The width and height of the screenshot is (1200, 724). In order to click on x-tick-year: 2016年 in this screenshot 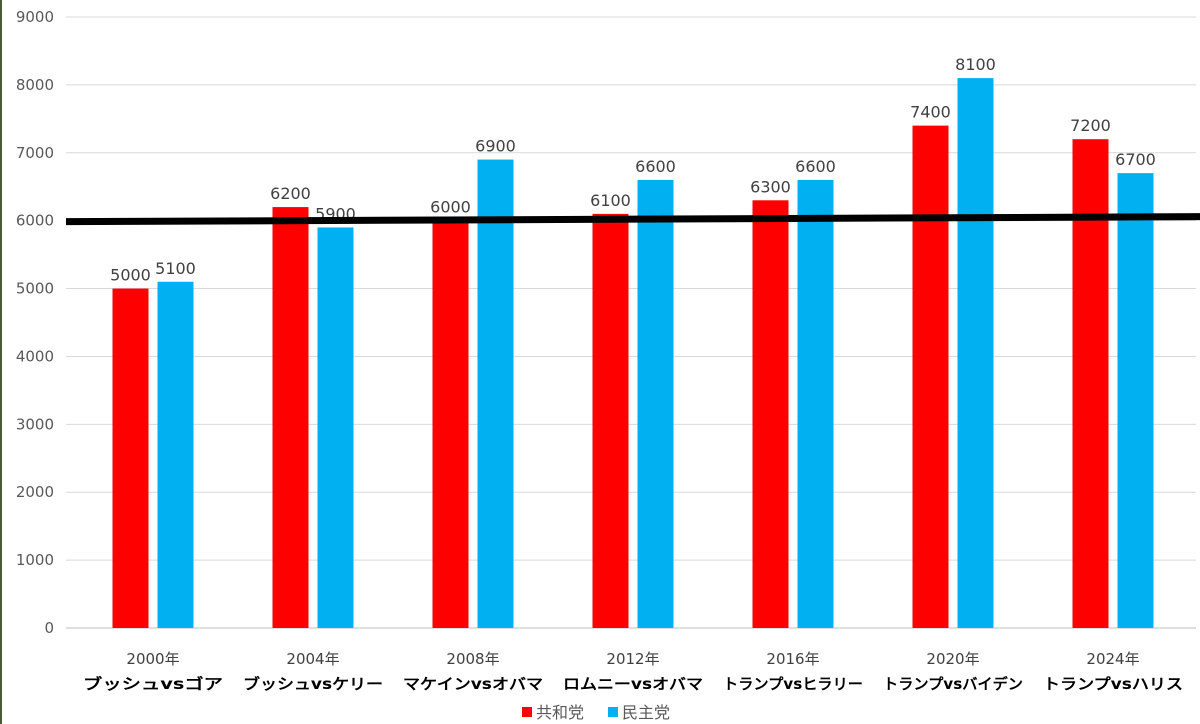, I will do `click(792, 659)`.